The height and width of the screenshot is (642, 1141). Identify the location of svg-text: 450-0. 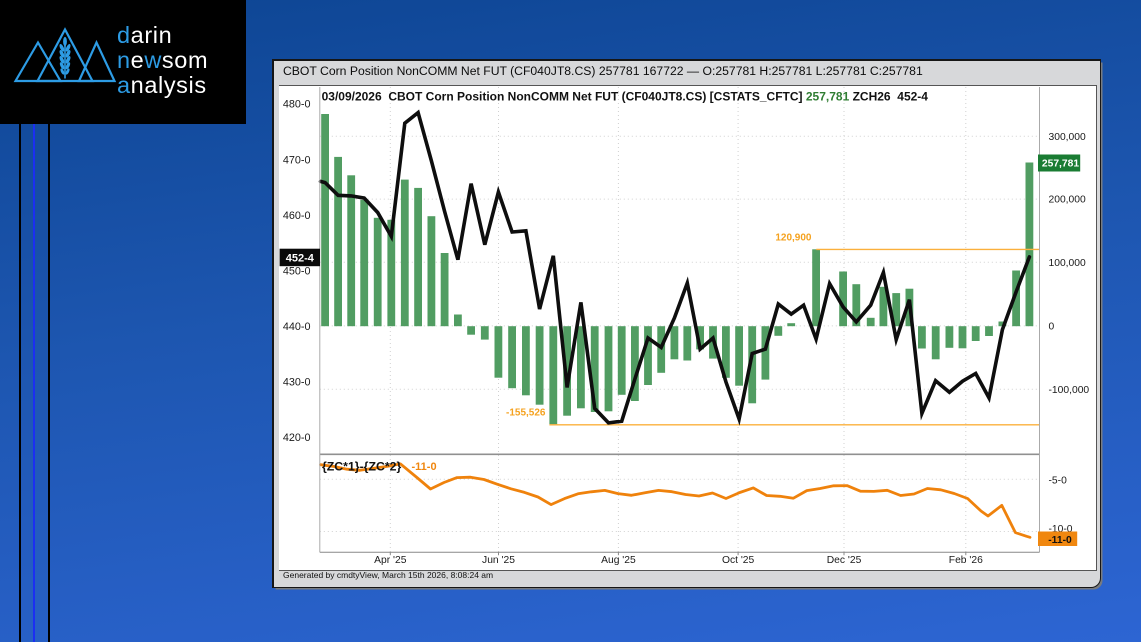
(297, 272).